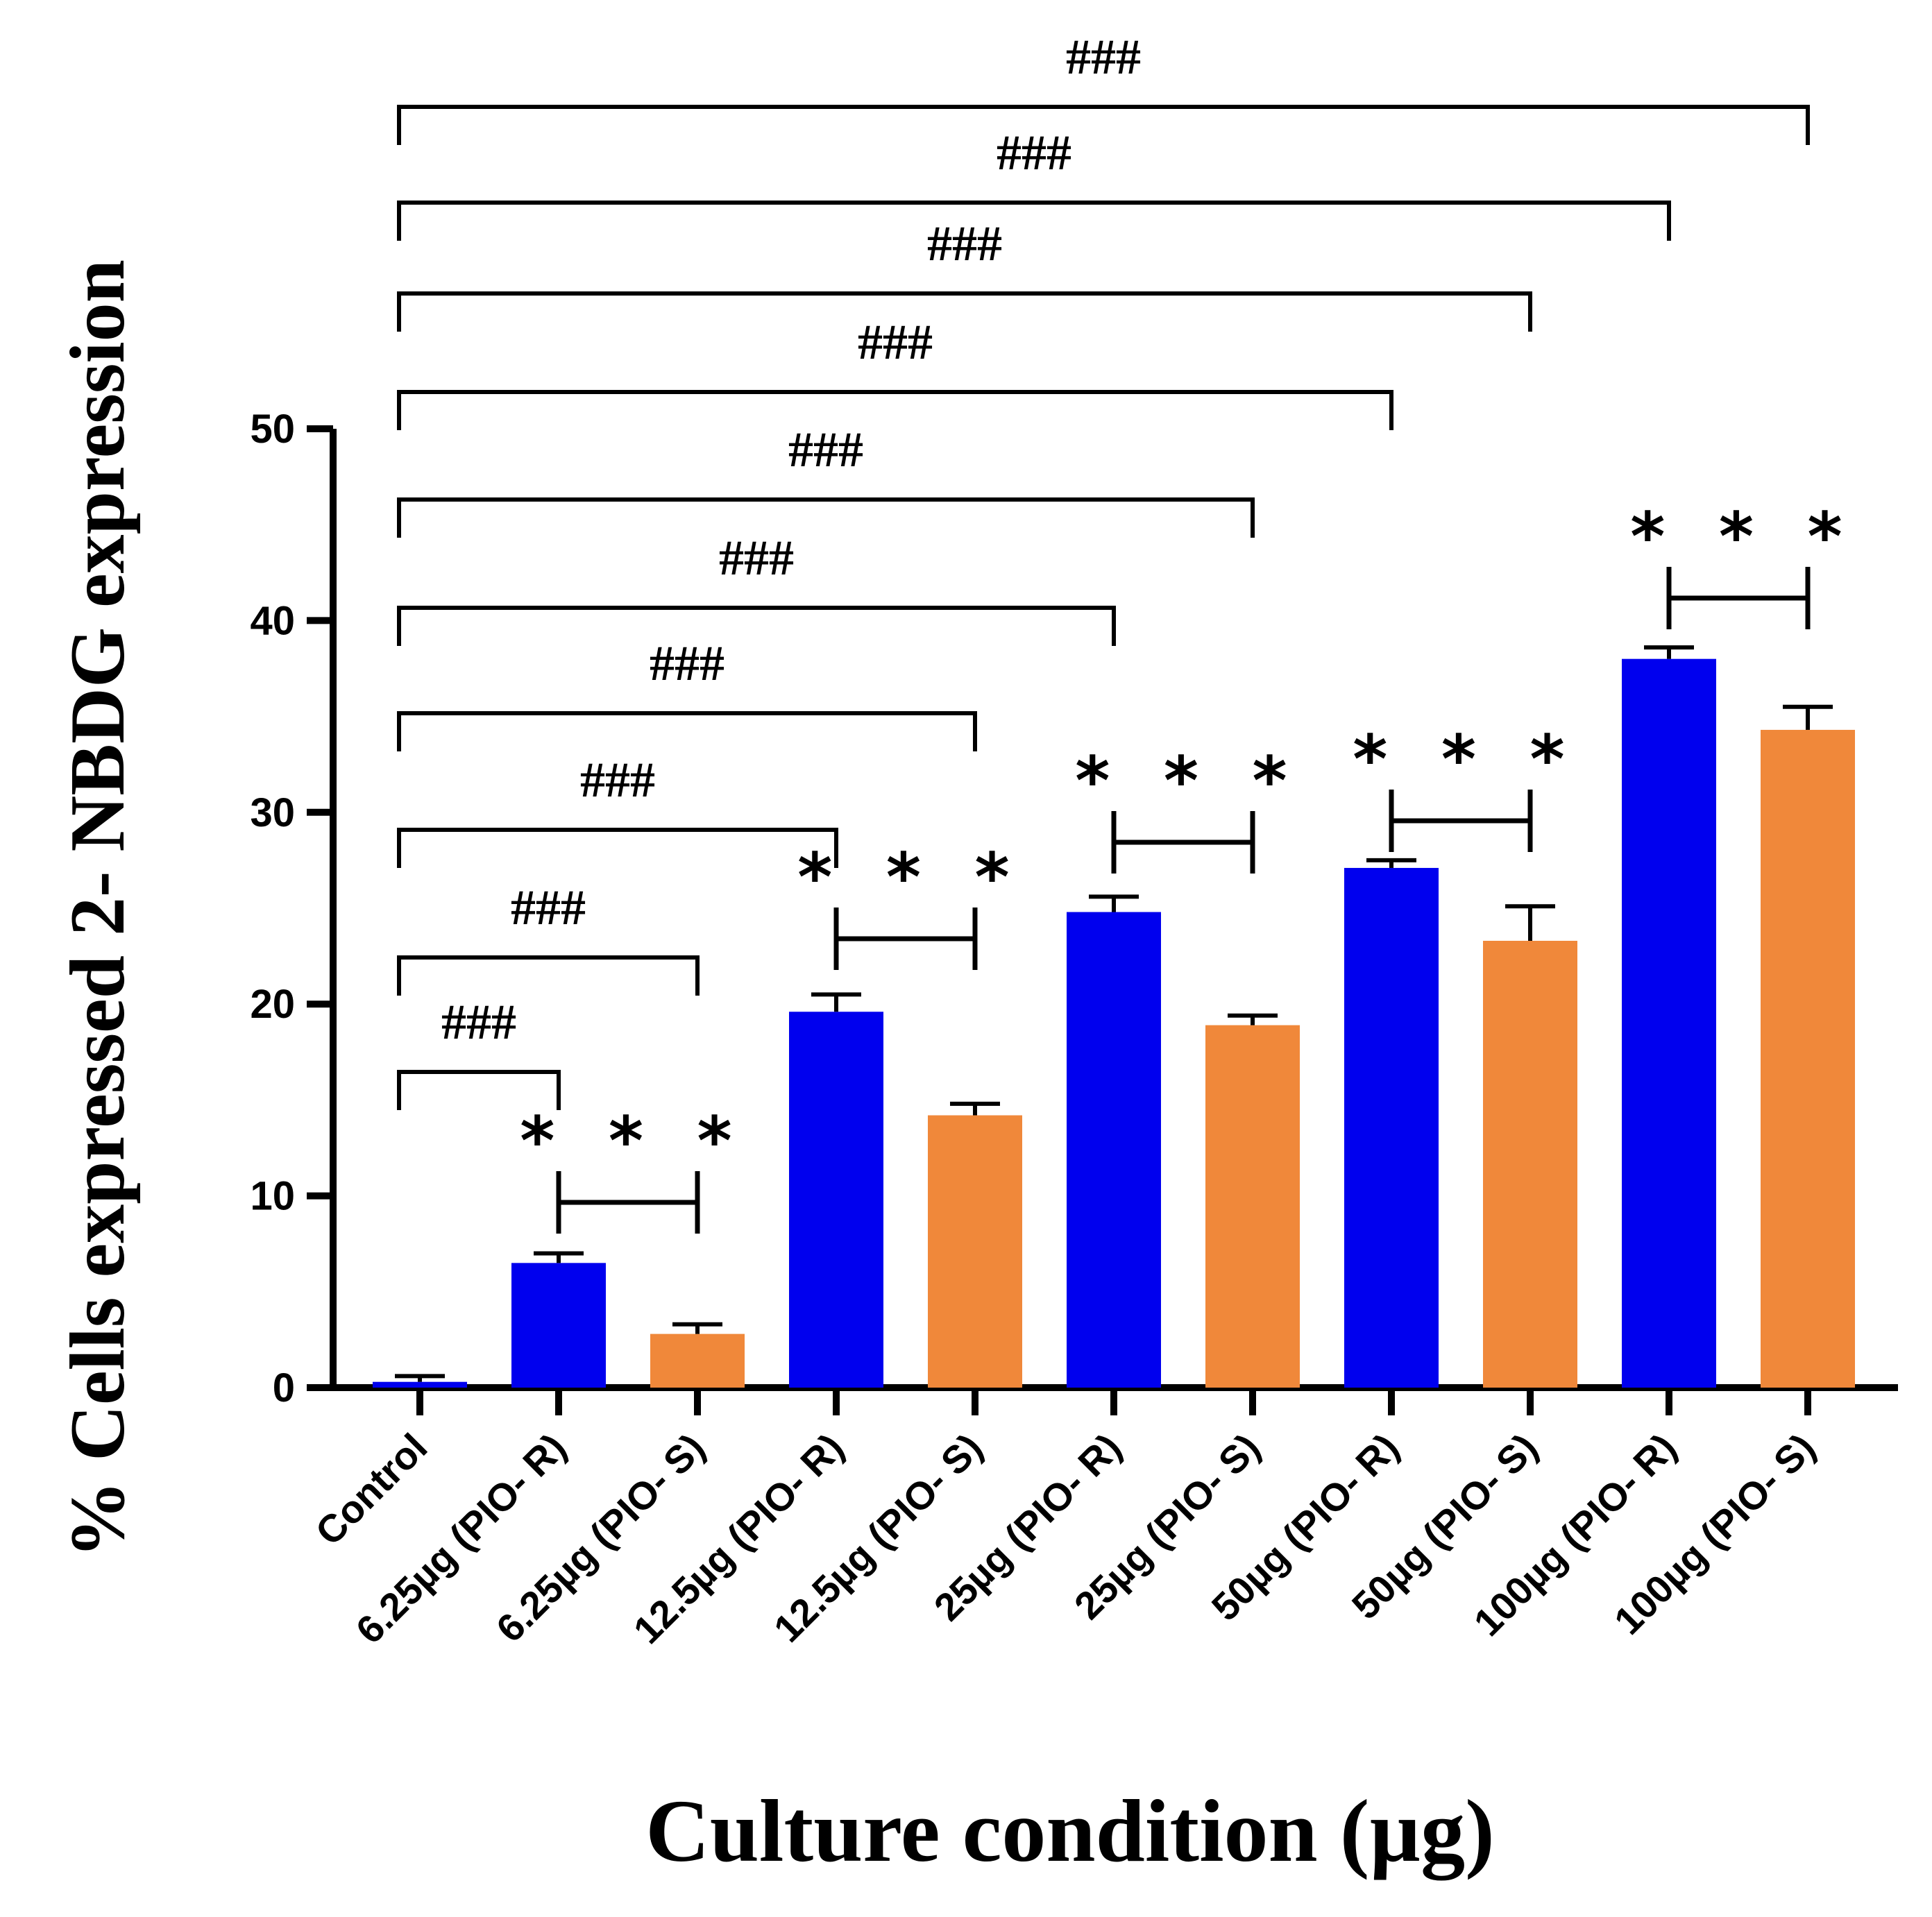 This screenshot has width=1932, height=1917. Describe the element at coordinates (371, 1489) in the screenshot. I see `x-tick-label: Control` at that location.